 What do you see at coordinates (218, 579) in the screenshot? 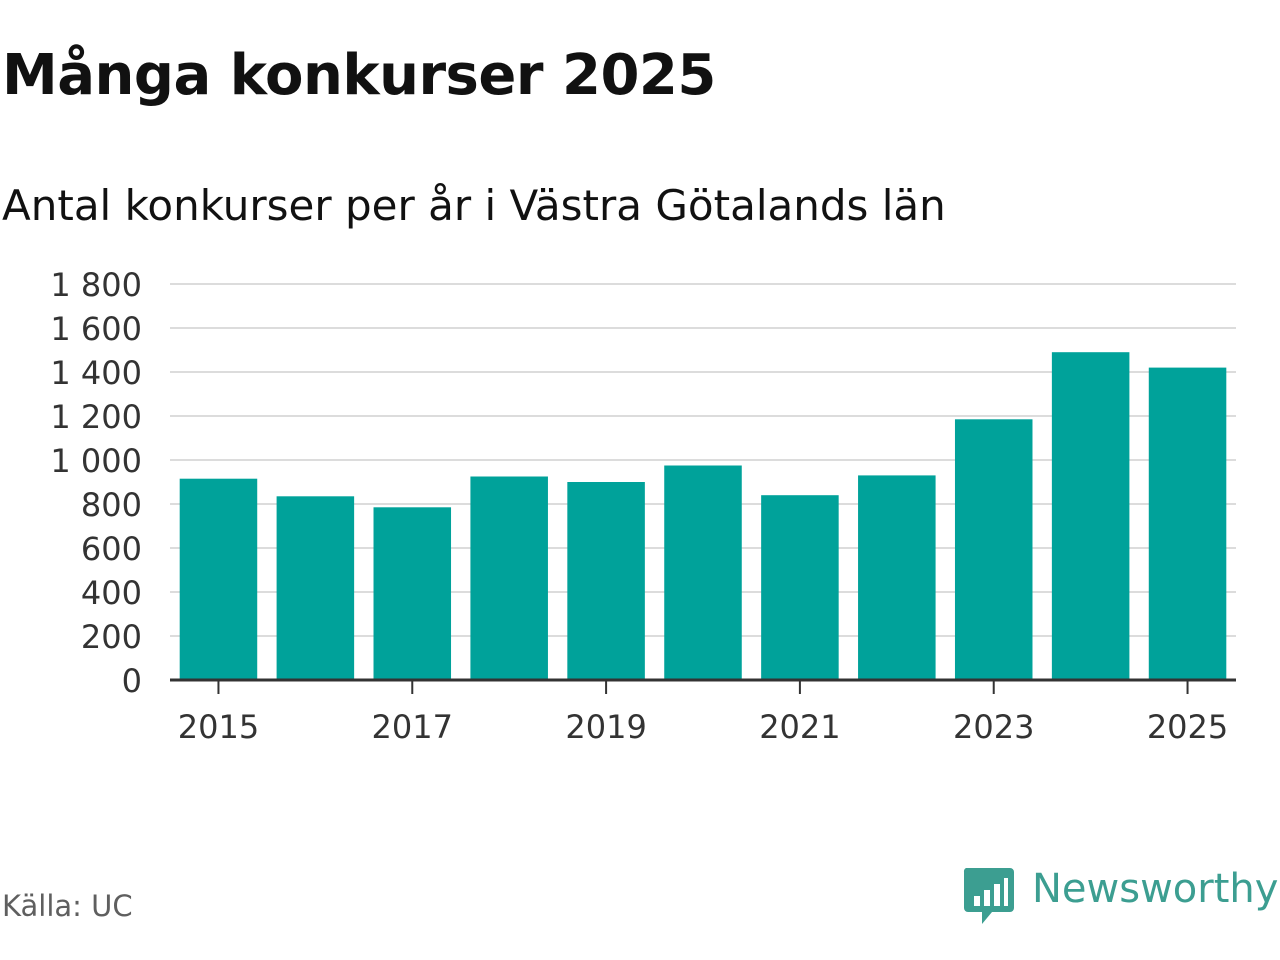
I see `bar-2015` at bounding box center [218, 579].